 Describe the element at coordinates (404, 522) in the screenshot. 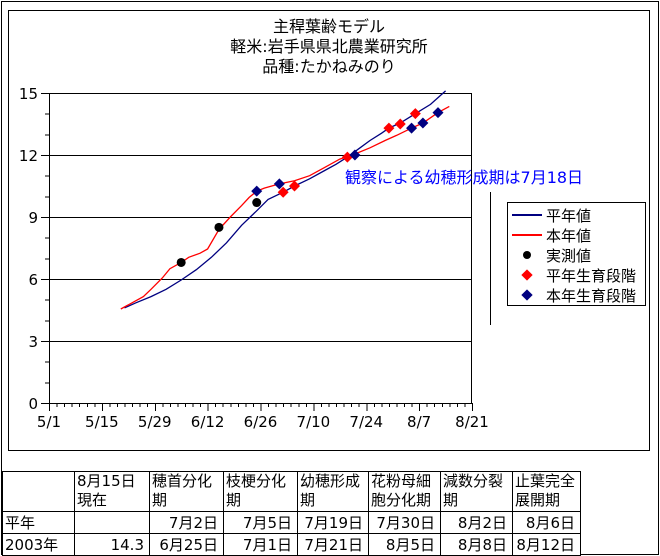

I see `table-cell: 7月30日` at that location.